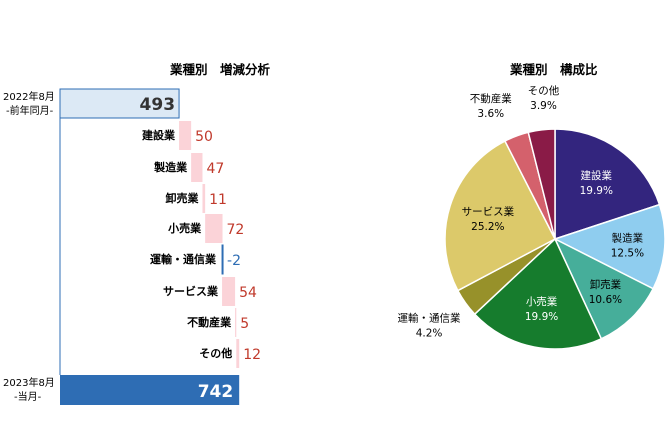  What do you see at coordinates (158, 105) in the screenshot?
I see `data-label-start: 493` at bounding box center [158, 105].